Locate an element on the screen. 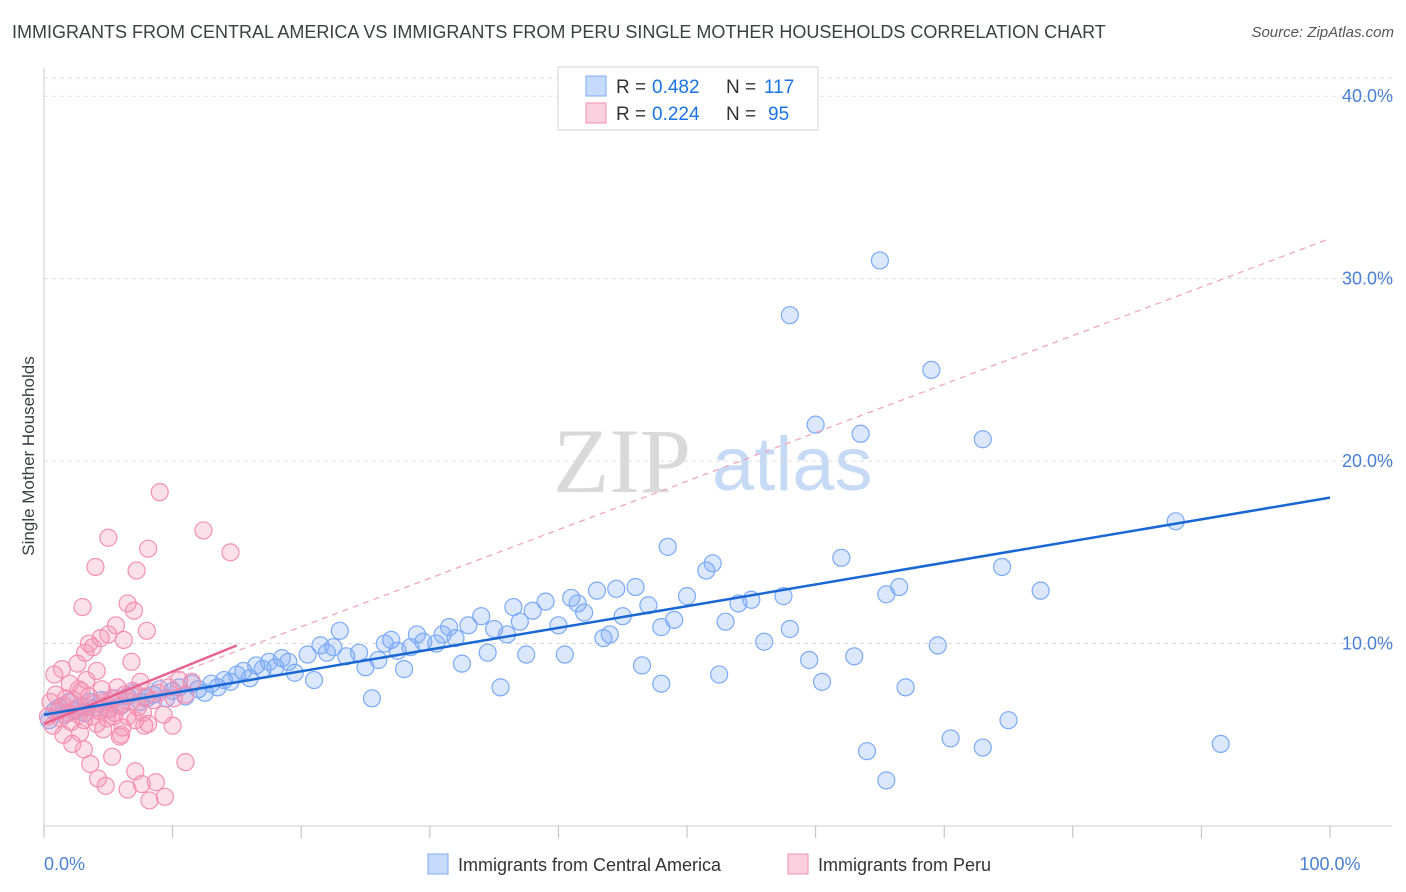 The image size is (1406, 892). x-ticks is located at coordinates (687, 832).